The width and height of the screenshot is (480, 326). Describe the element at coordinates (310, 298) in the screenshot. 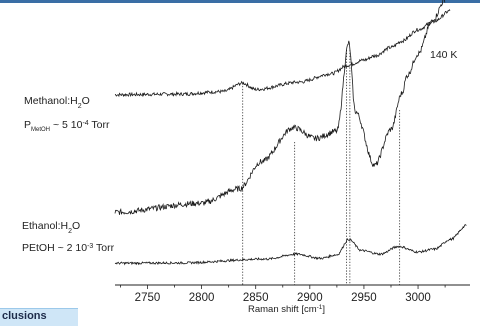

I see `x-tick-label: 2900` at that location.